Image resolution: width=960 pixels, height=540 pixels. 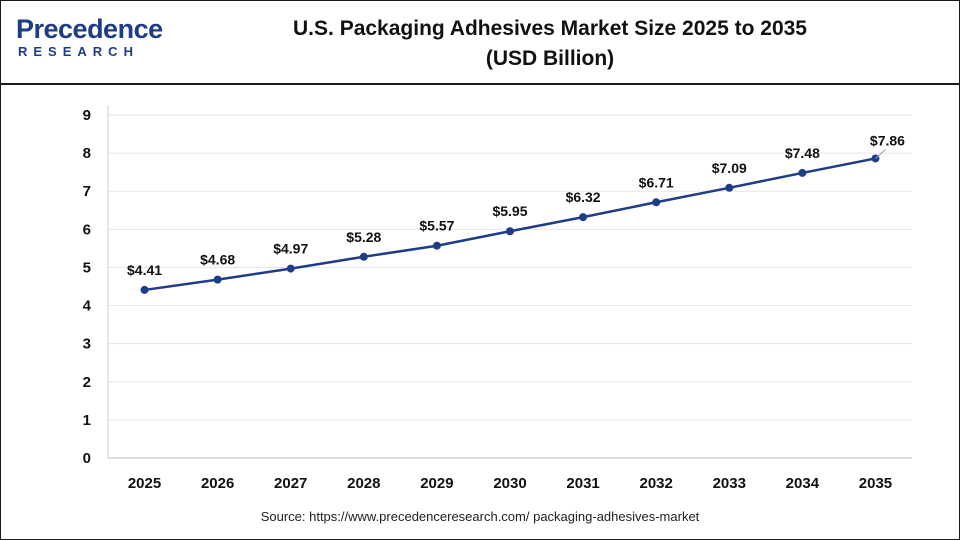 What do you see at coordinates (87, 153) in the screenshot?
I see `y-tick-label: 8` at bounding box center [87, 153].